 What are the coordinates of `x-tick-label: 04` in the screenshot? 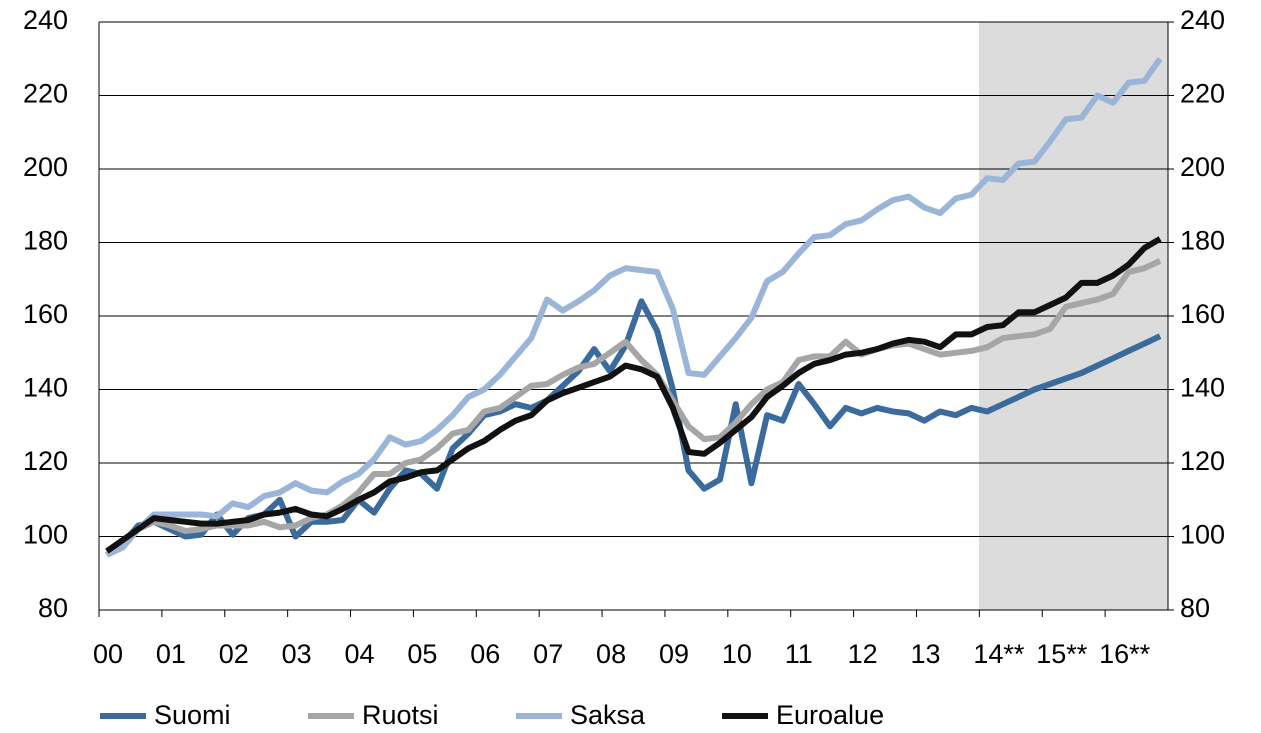 It's located at (360, 654).